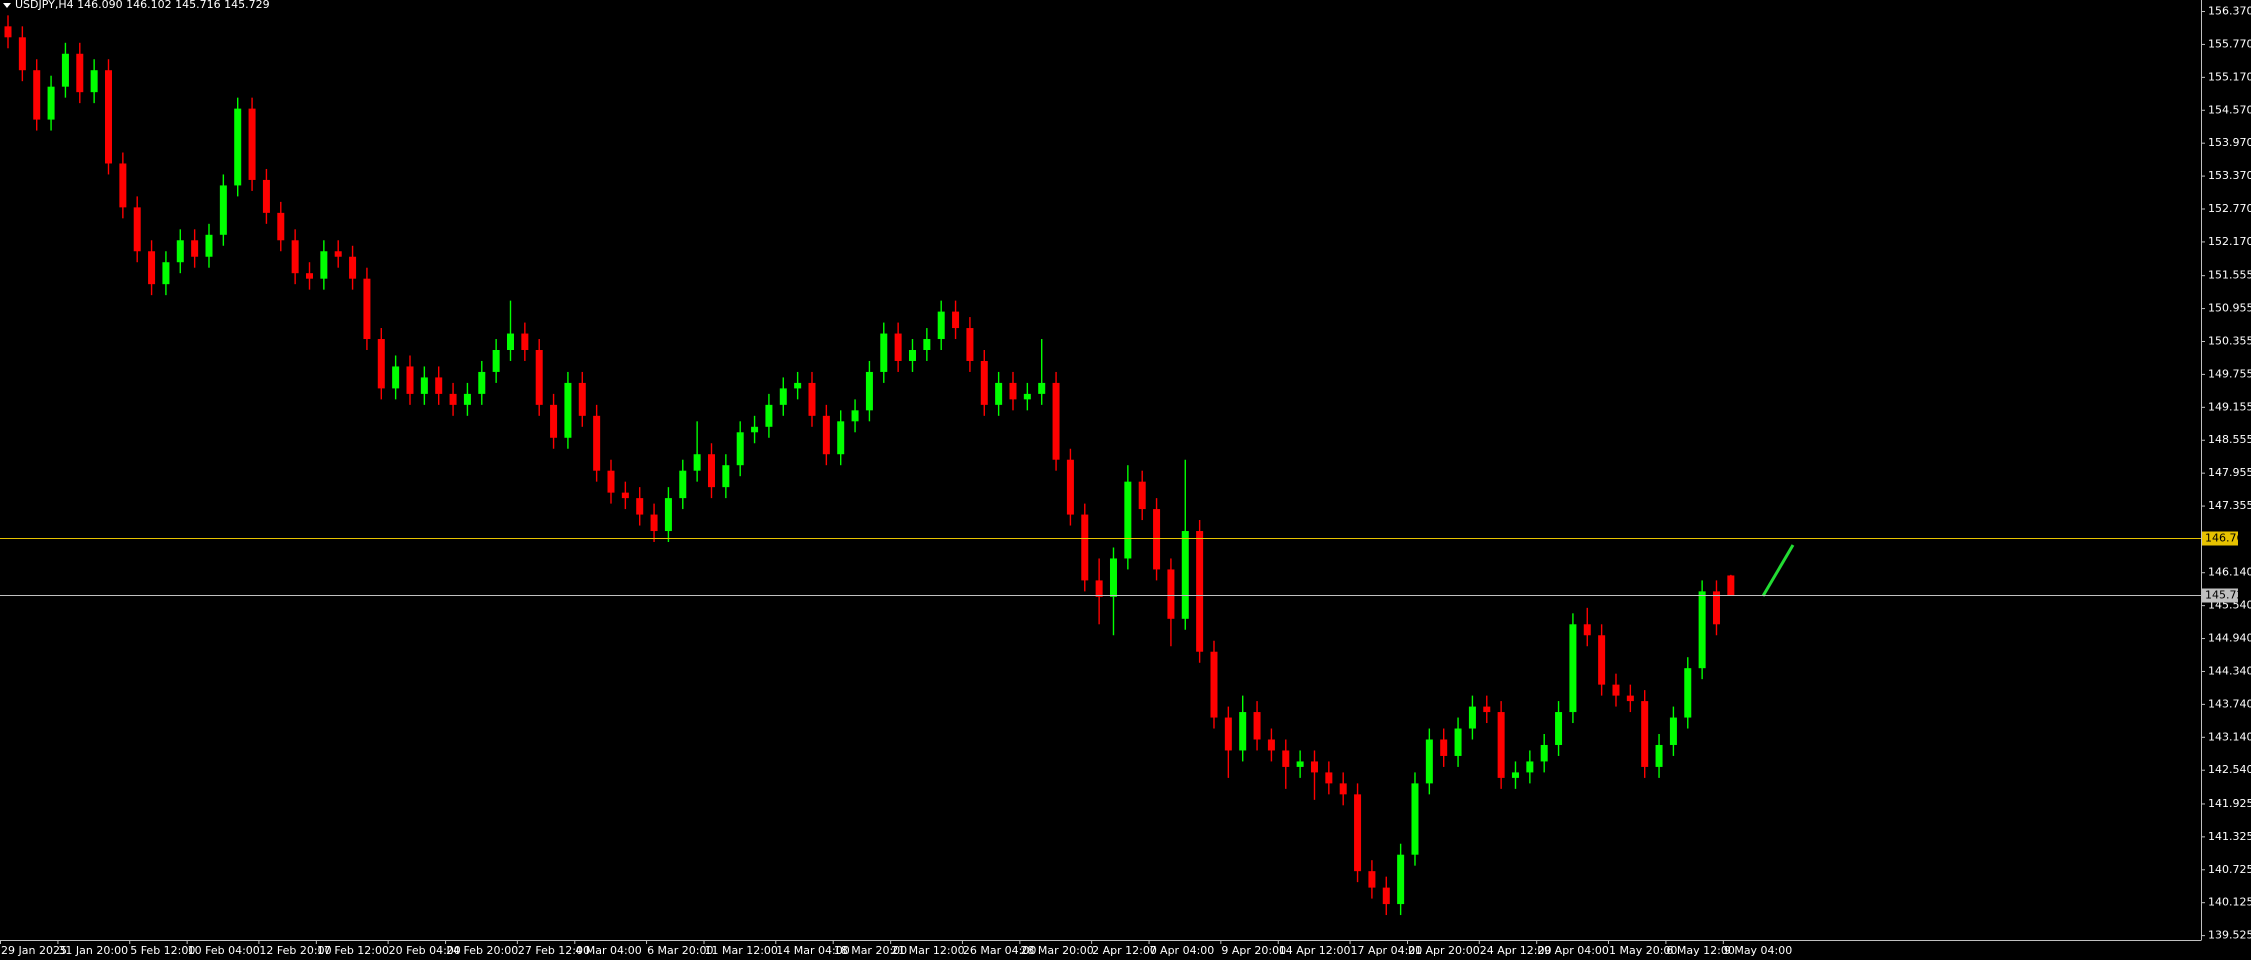 Image resolution: width=2251 pixels, height=960 pixels. I want to click on x-tick-label: 5 Feb 12:00, so click(162, 950).